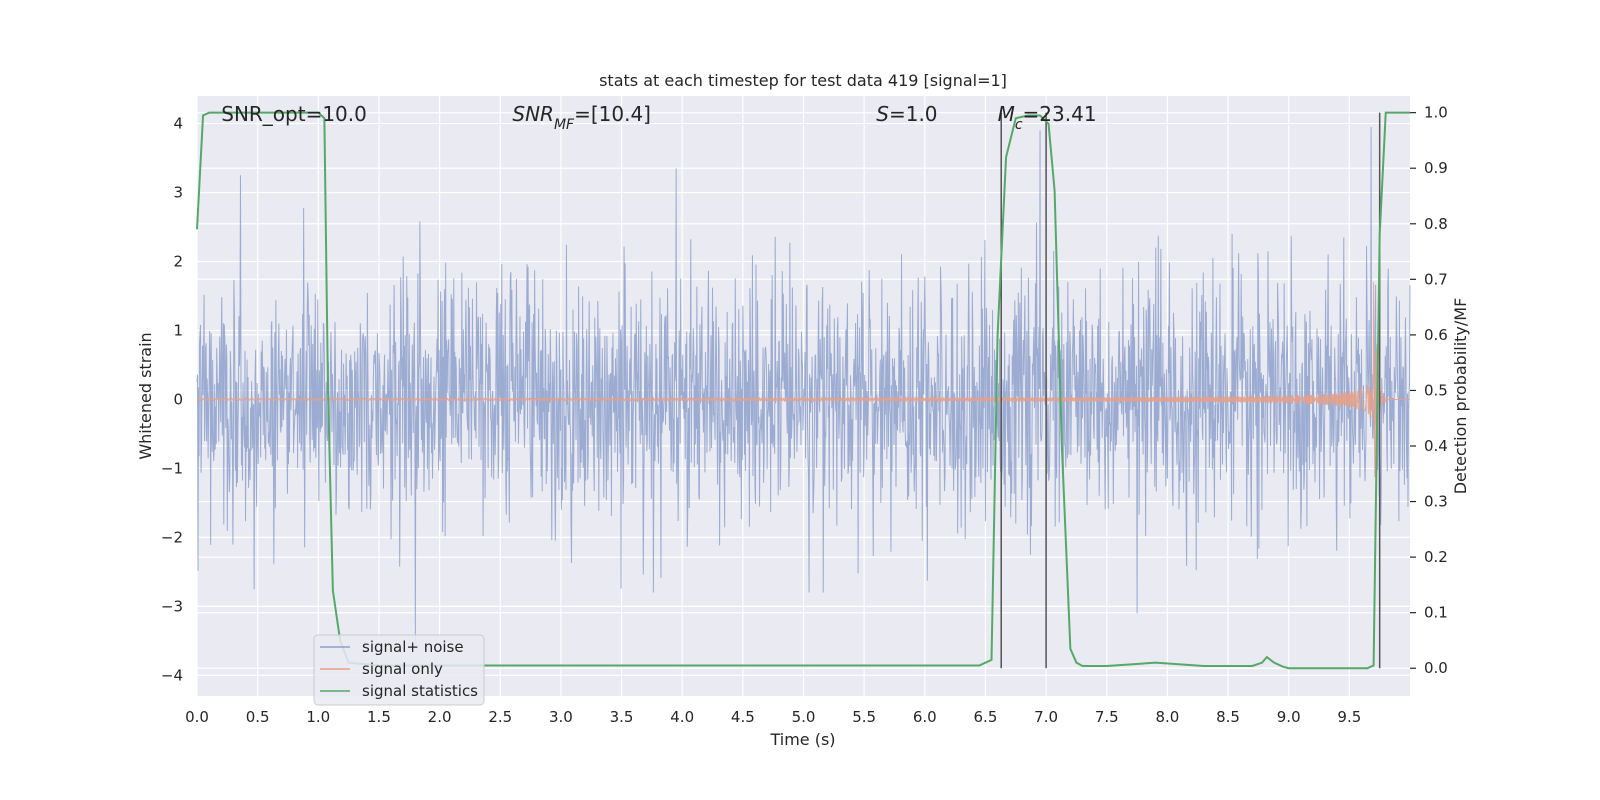 The width and height of the screenshot is (1600, 800). I want to click on x-tick-label-1: 0.5, so click(258, 717).